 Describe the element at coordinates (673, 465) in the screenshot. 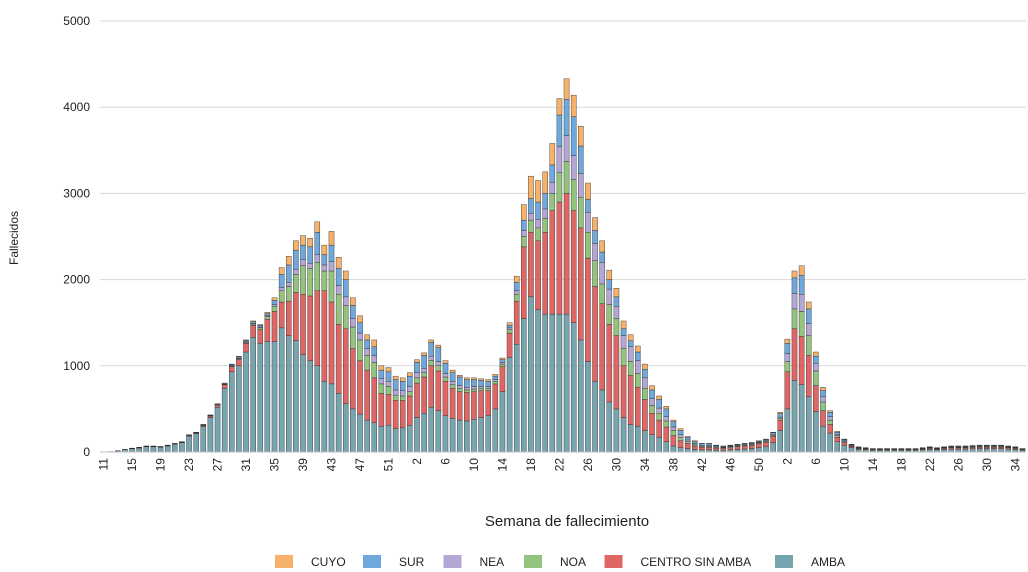

I see `x-tick-label: 38` at that location.